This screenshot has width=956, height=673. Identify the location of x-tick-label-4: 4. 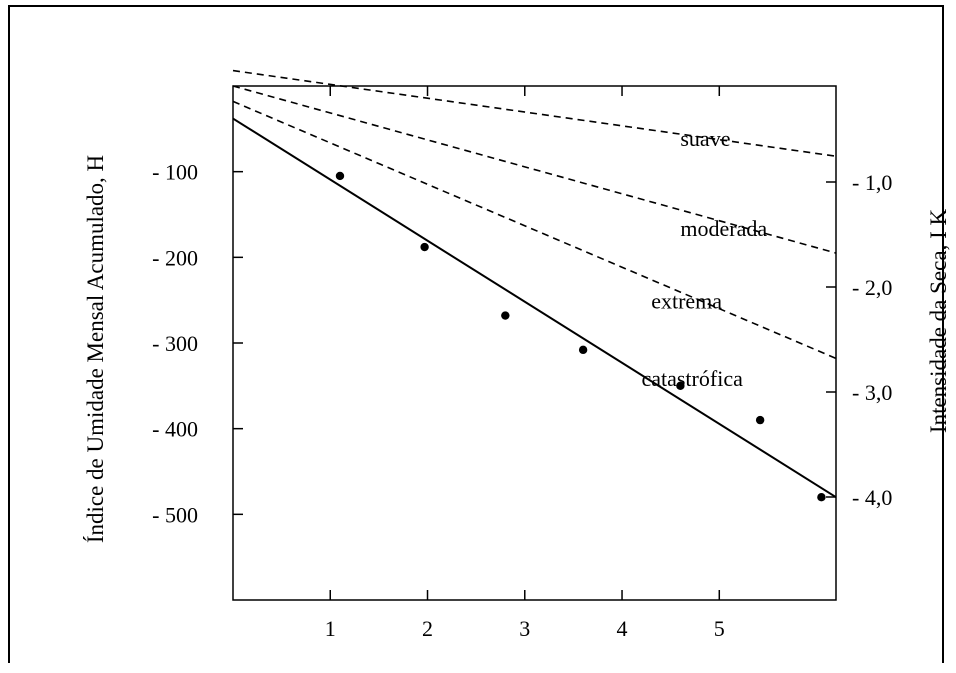
(622, 628).